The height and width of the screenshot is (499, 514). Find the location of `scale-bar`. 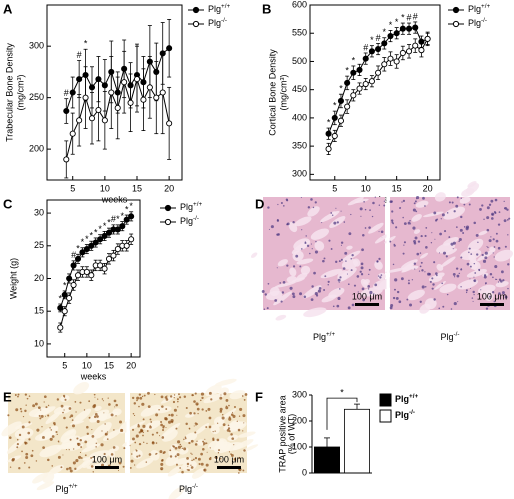

scale-bar is located at coordinates (492, 304).